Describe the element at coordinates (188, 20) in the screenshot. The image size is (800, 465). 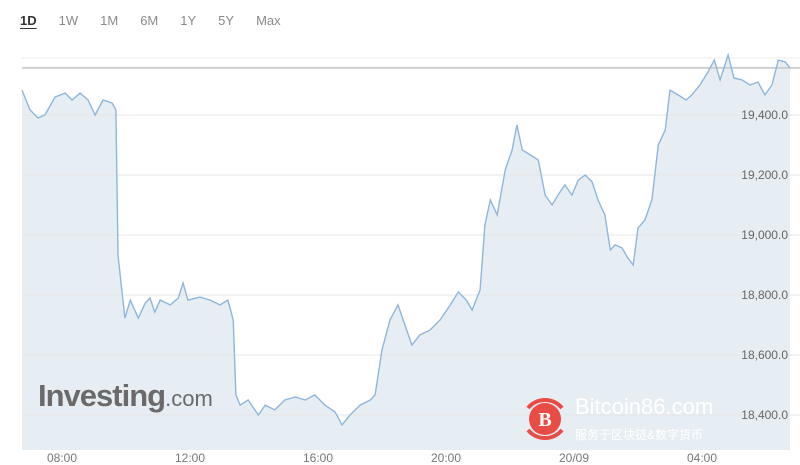
I see `tab-1y: 1Y` at that location.